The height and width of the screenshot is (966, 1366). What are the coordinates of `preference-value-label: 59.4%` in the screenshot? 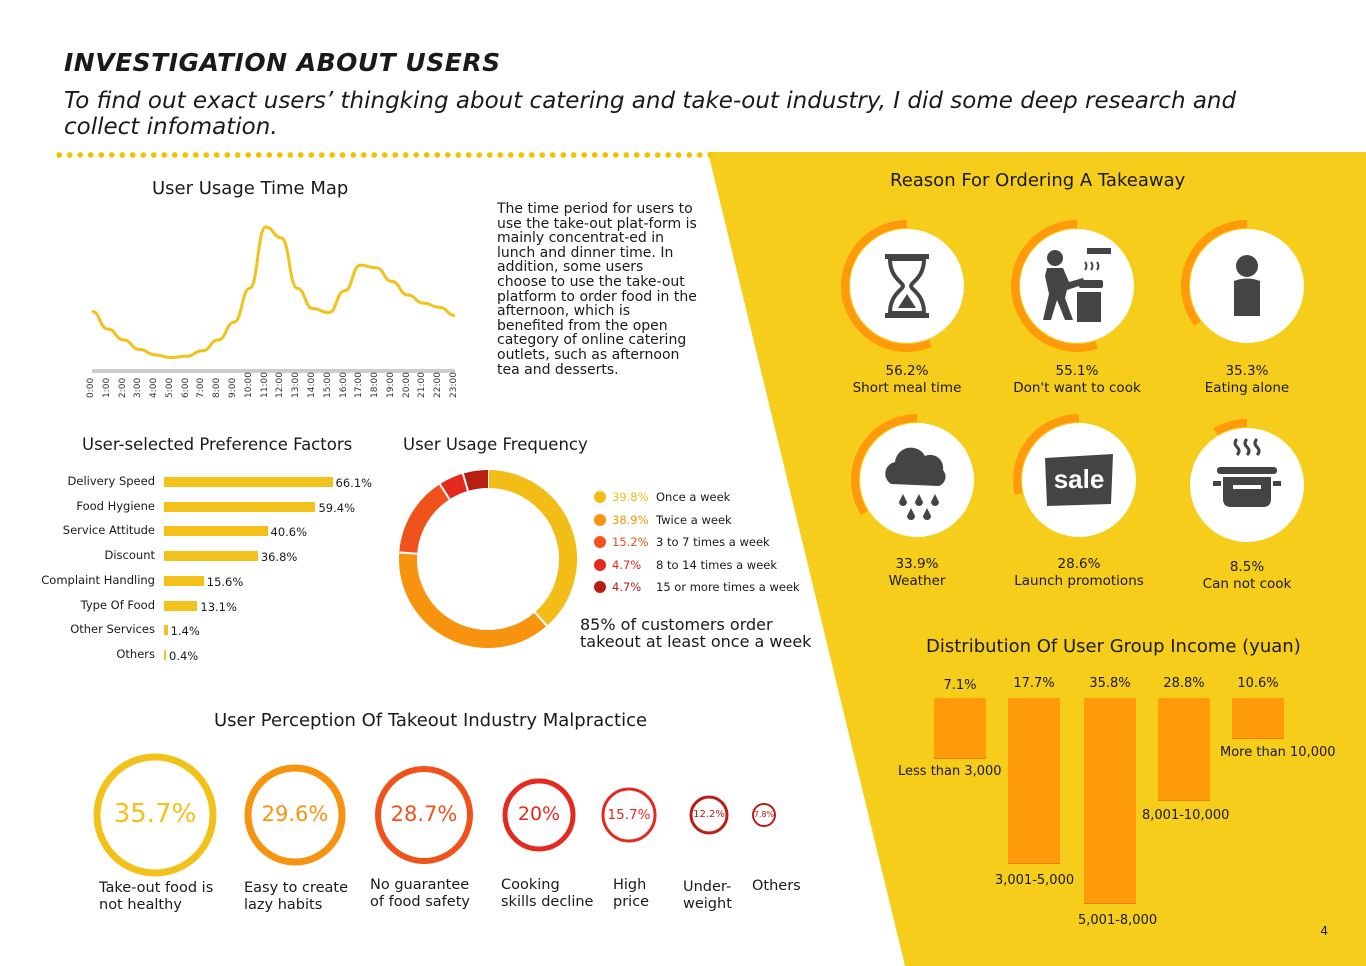 It's located at (337, 507).